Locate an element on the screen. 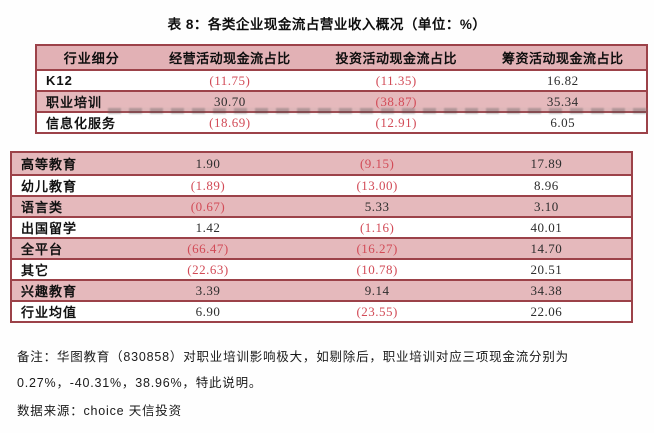 The height and width of the screenshot is (433, 654). table-row: 语言类 (0.67) 5.33 3.10 is located at coordinates (321, 205).